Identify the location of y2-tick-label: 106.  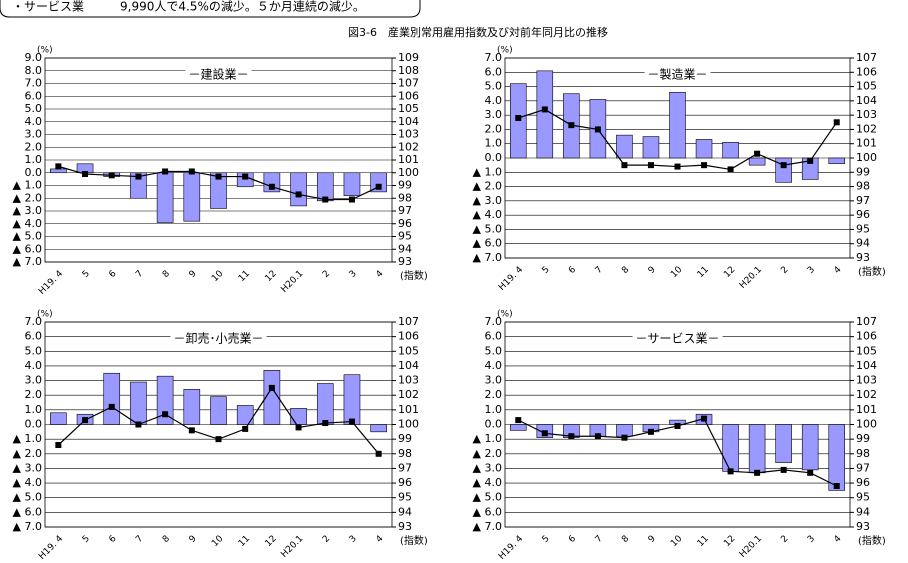
(866, 71).